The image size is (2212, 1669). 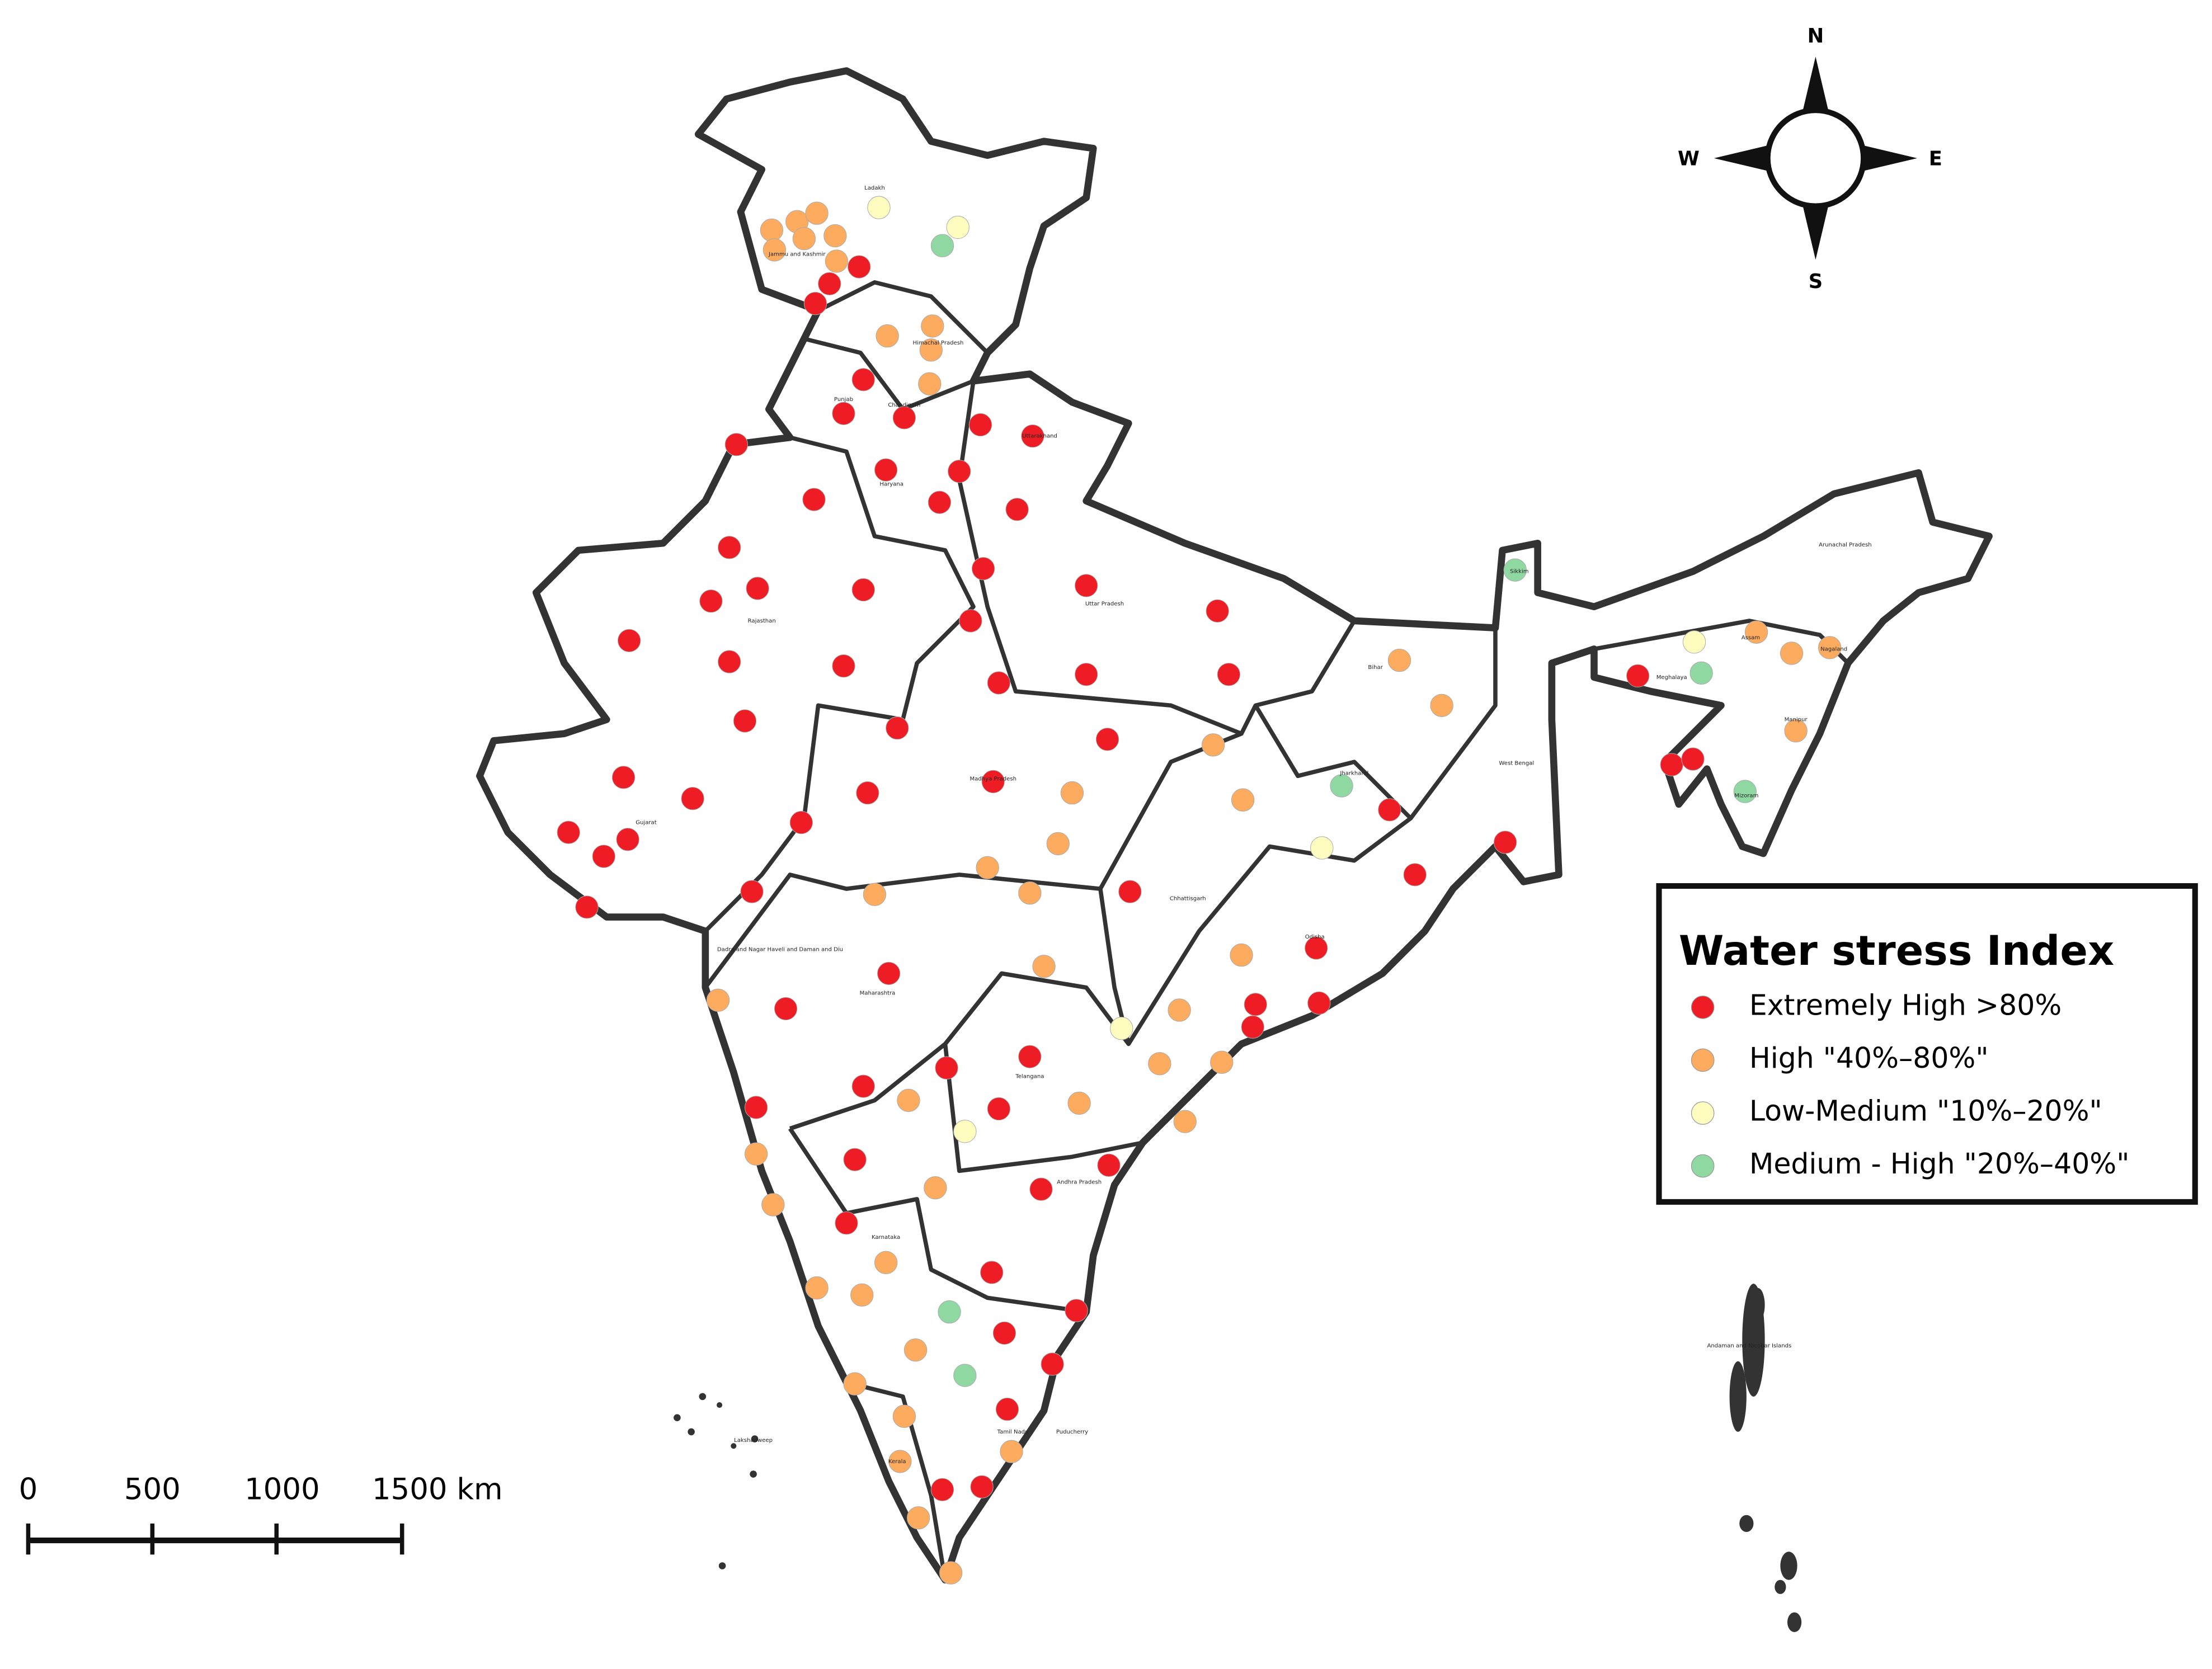 What do you see at coordinates (843, 400) in the screenshot?
I see `state-label: Punjab` at bounding box center [843, 400].